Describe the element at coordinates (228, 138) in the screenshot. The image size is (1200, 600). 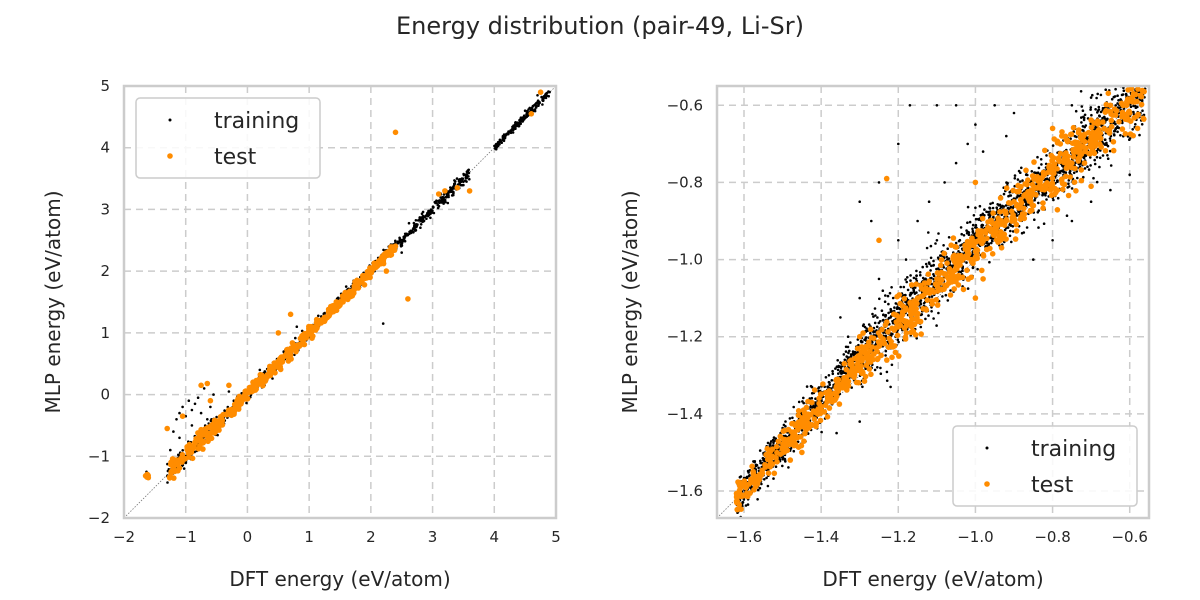
I see `legend-box` at that location.